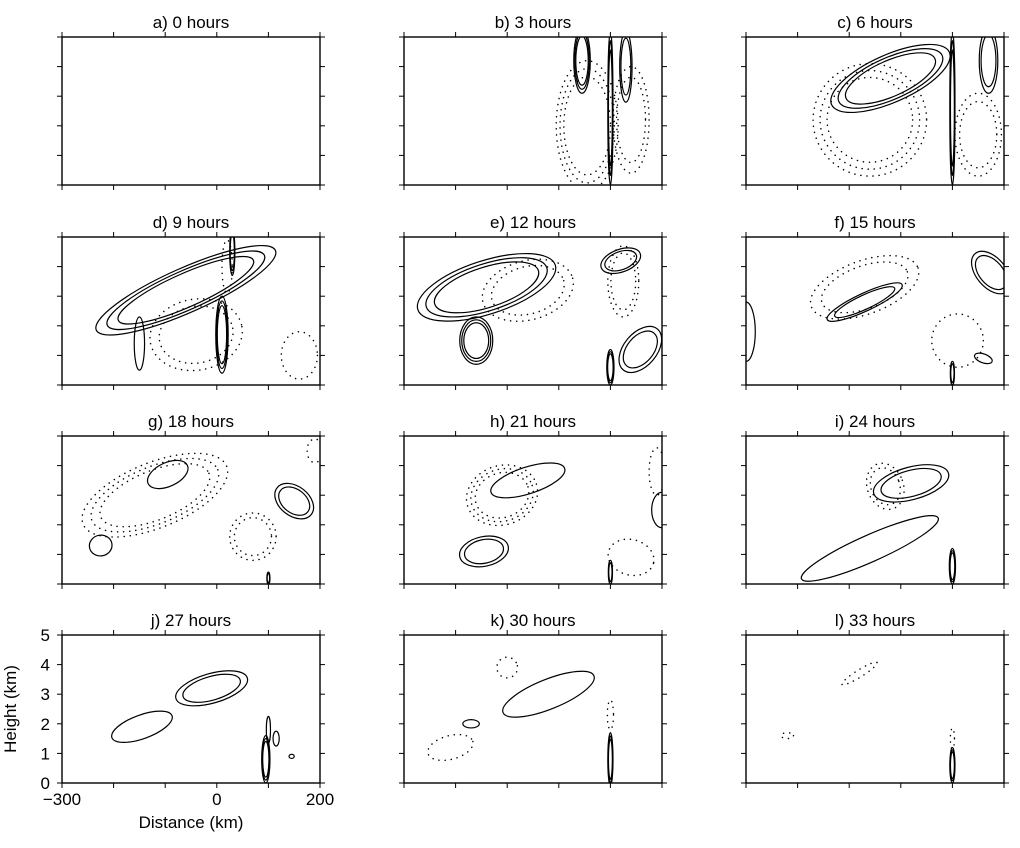 The height and width of the screenshot is (848, 1020). What do you see at coordinates (875, 421) in the screenshot?
I see `panel-title: i) 24 hours` at bounding box center [875, 421].